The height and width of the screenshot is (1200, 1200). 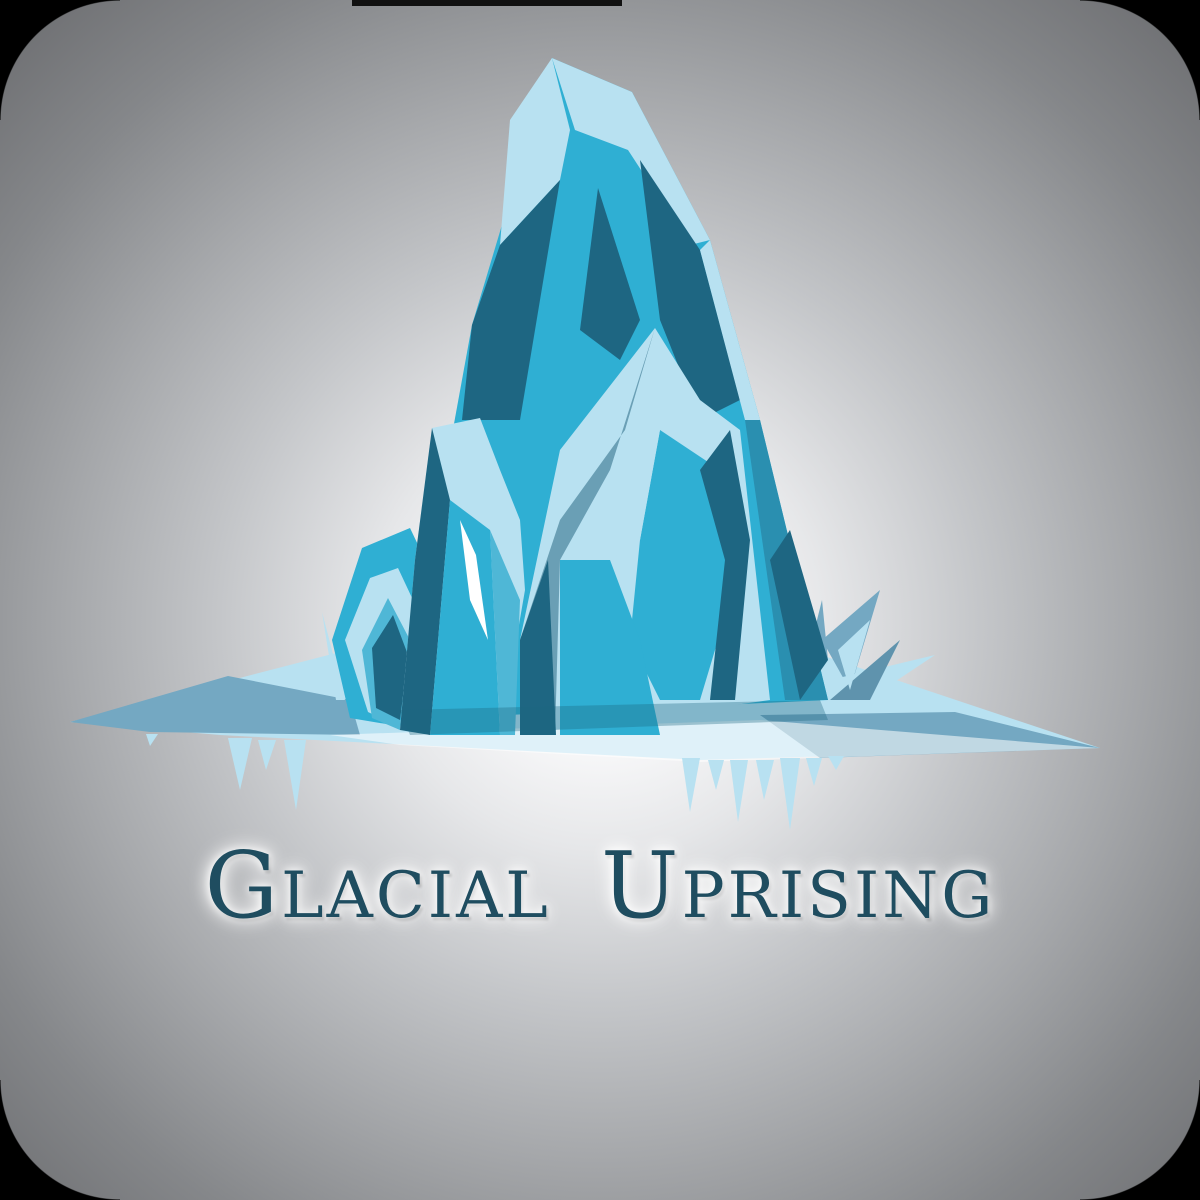 I want to click on logo-title: Glacial Uprising, so click(x=600, y=885).